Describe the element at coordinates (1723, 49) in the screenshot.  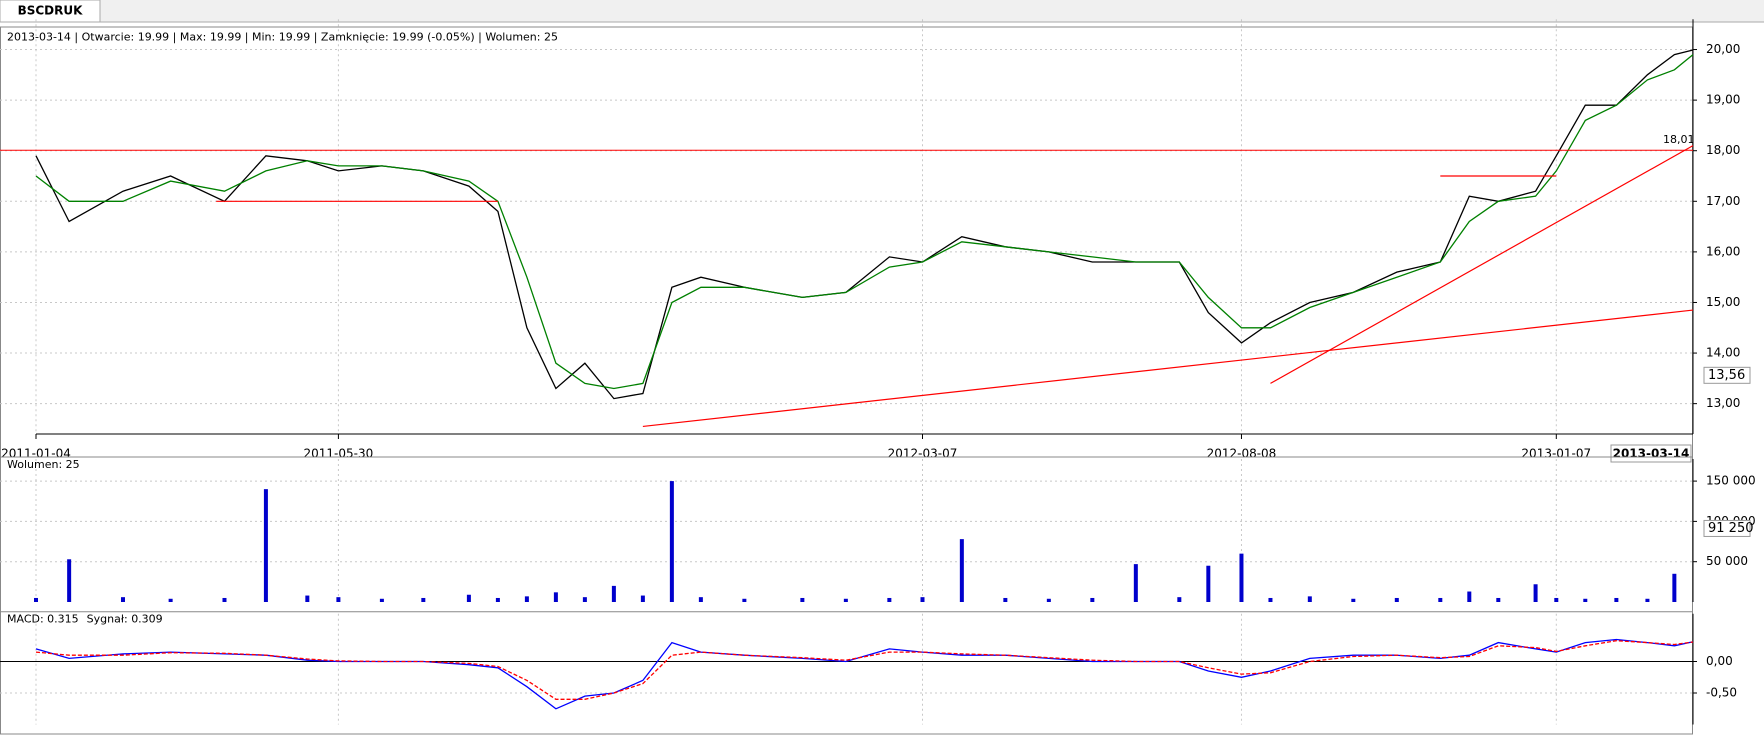
I see `y-tick-label: 20,00` at that location.